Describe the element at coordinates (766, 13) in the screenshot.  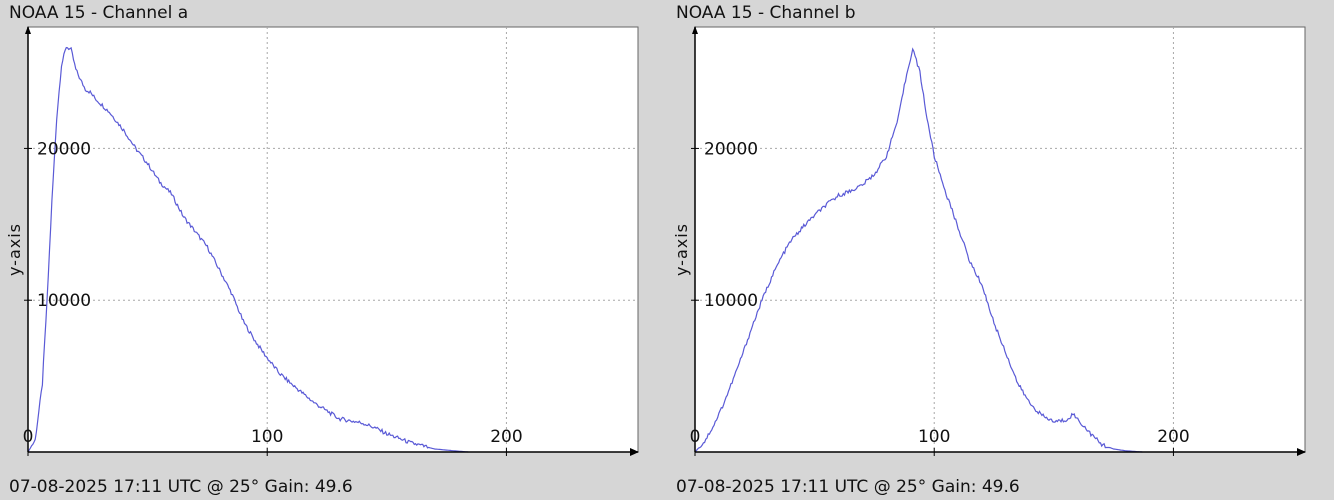
I see `chart-title: NOAA 15 - Channel b` at that location.